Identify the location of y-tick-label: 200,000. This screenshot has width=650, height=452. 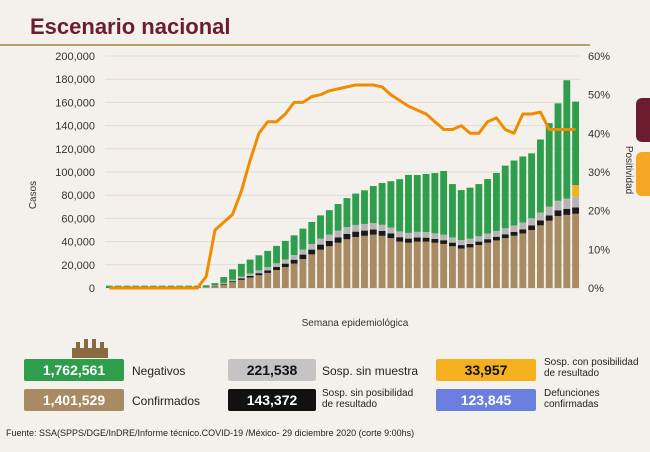
(75, 57).